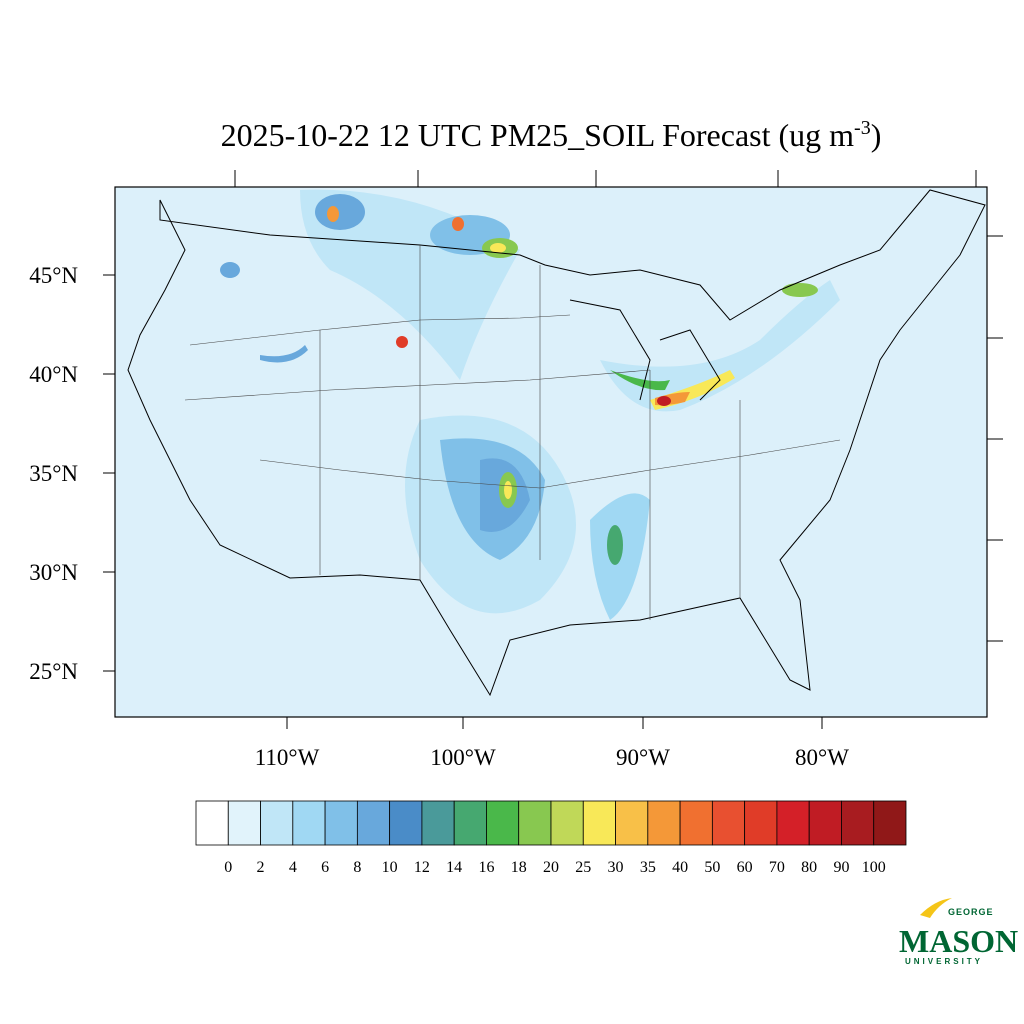 The height and width of the screenshot is (1024, 1024). Describe the element at coordinates (422, 867) in the screenshot. I see `colorbar-label: 12` at that location.